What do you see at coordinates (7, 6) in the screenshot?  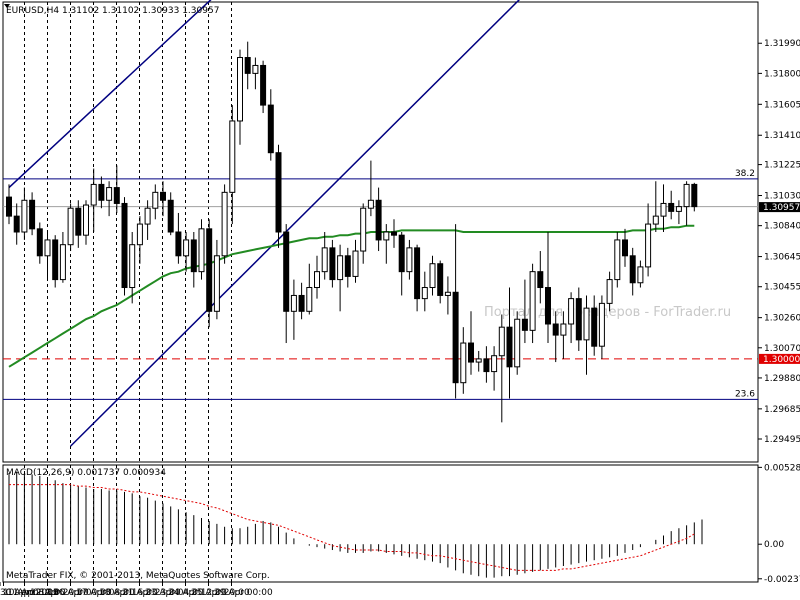 I see `collapse-arrow-icon` at bounding box center [7, 6].